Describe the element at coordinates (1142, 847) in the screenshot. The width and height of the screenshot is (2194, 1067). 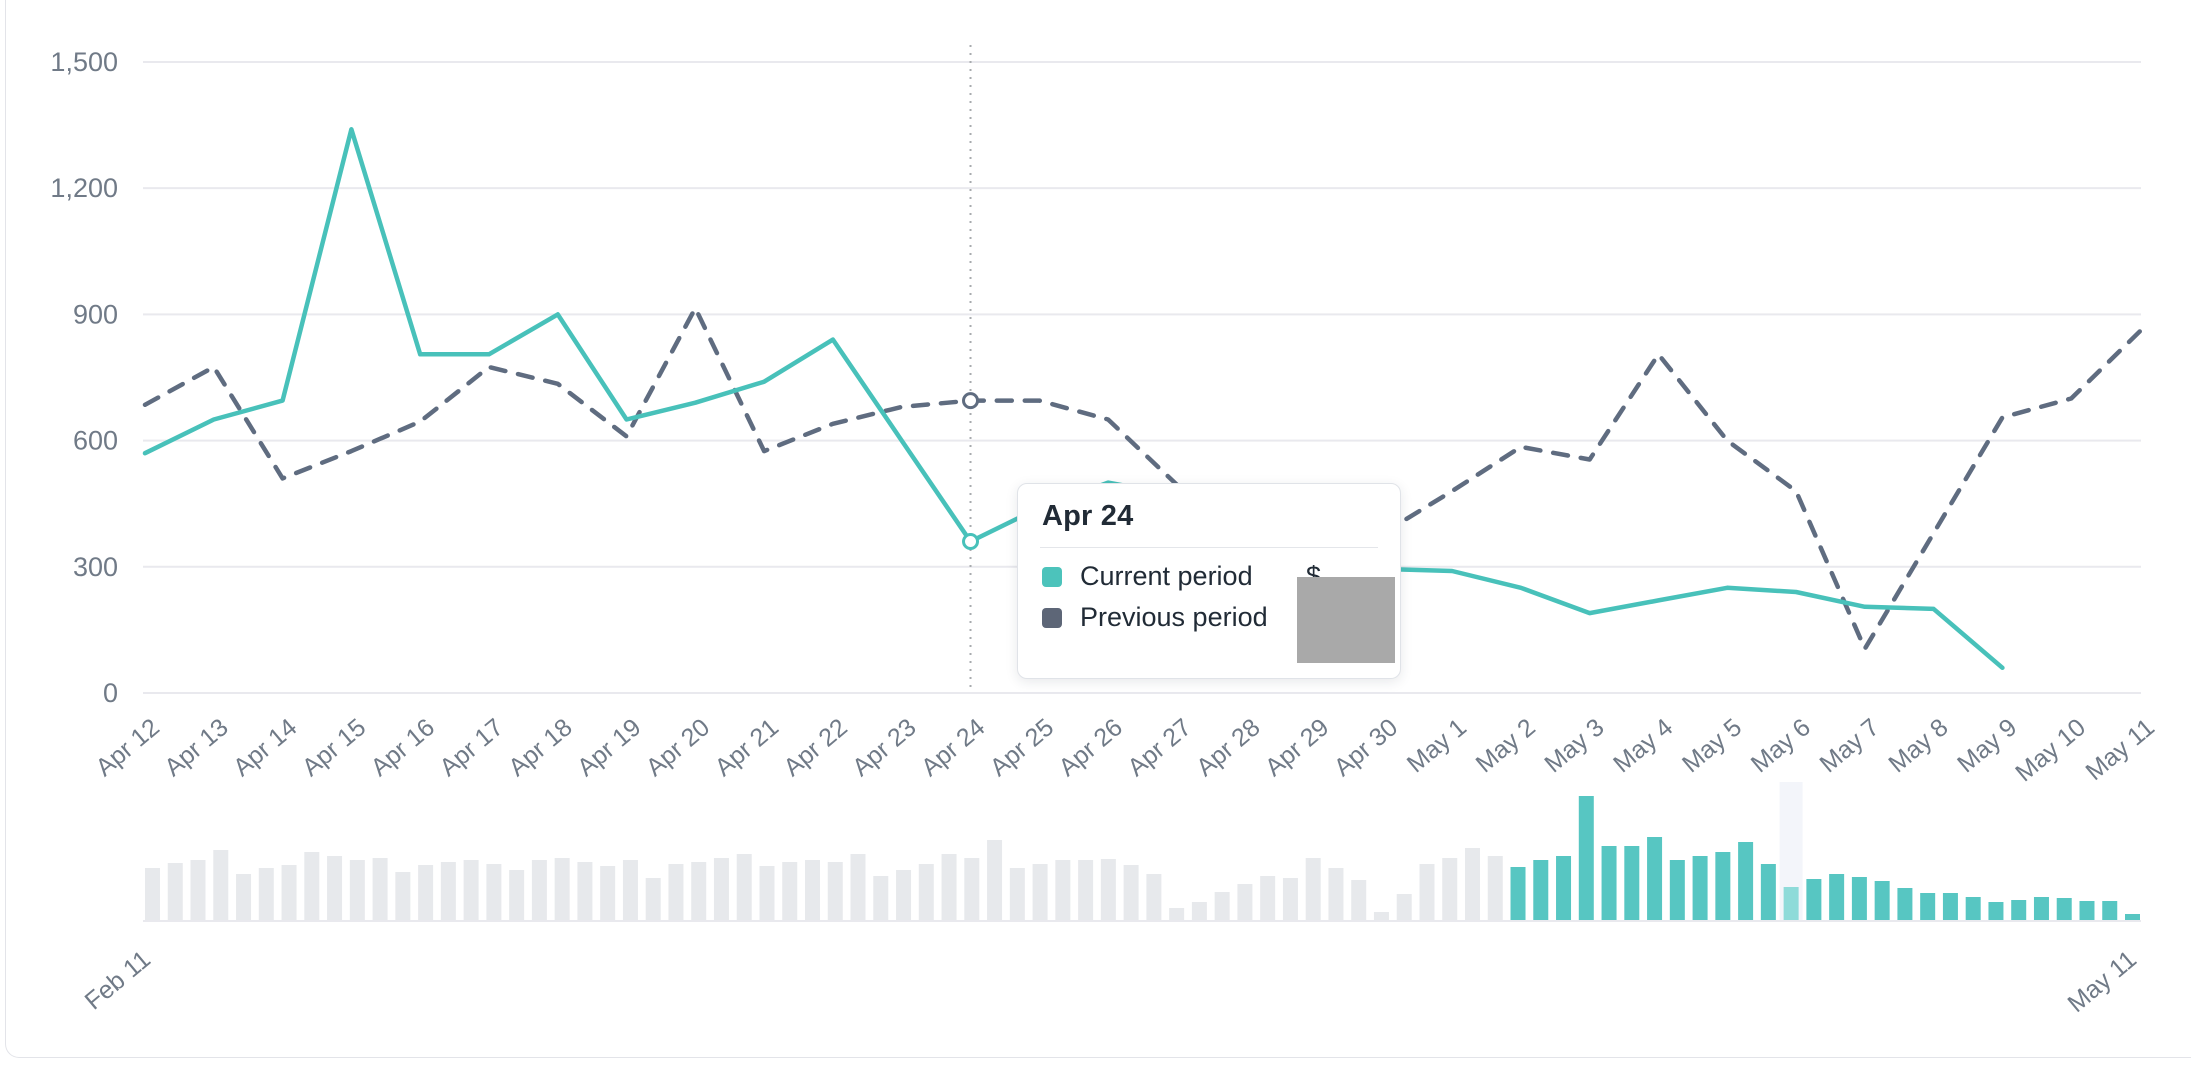
I see `range-selector` at that location.